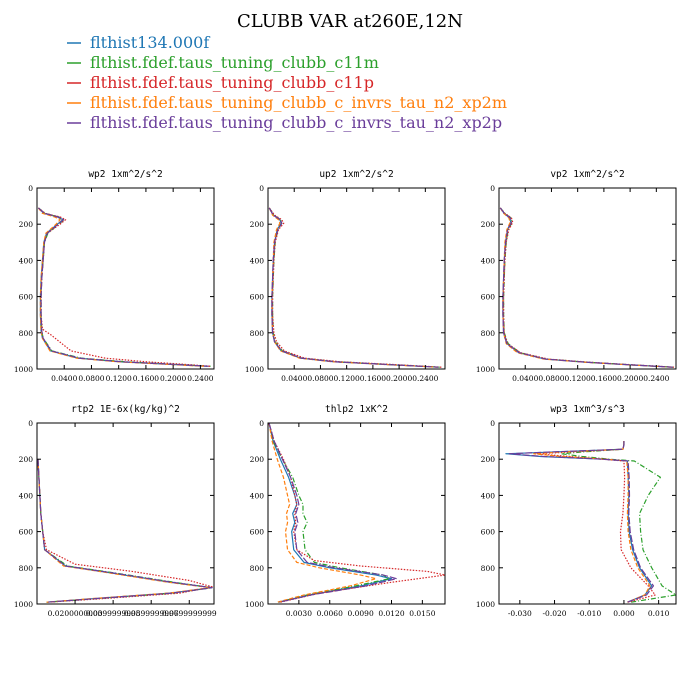 The image size is (700, 700). What do you see at coordinates (151, 613) in the screenshot?
I see `x-tick-label: 0.0599999996` at bounding box center [151, 613].